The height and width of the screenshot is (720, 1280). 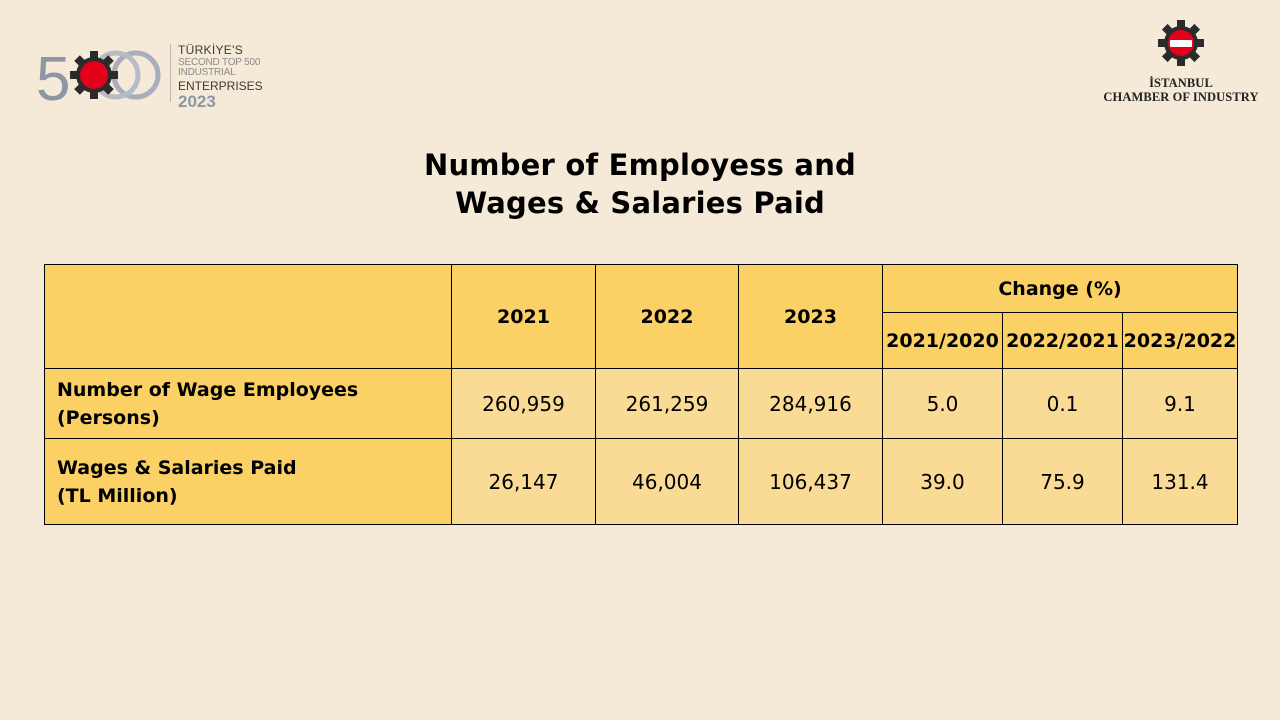 I want to click on table-subheader-row: 2021/2020 2022/2021 2023/2022, so click(x=642, y=340).